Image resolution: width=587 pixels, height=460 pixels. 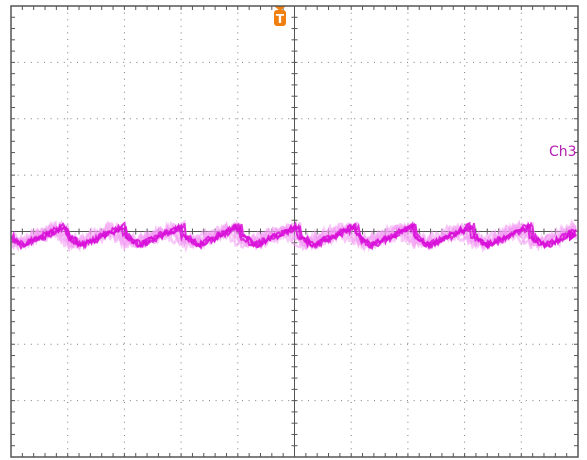 I want to click on trigger-arrow, so click(x=280, y=8).